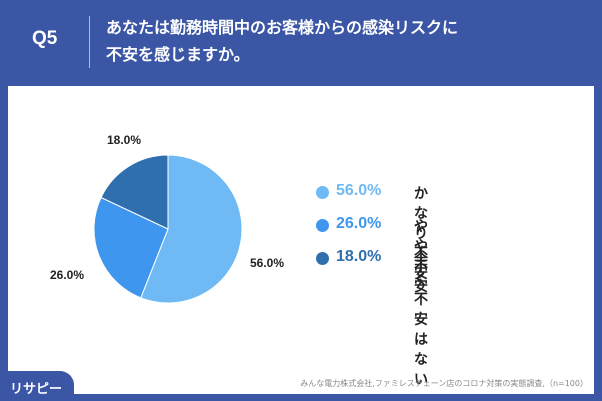 The height and width of the screenshot is (401, 602). Describe the element at coordinates (36, 389) in the screenshot. I see `logo-text: リサピー` at that location.